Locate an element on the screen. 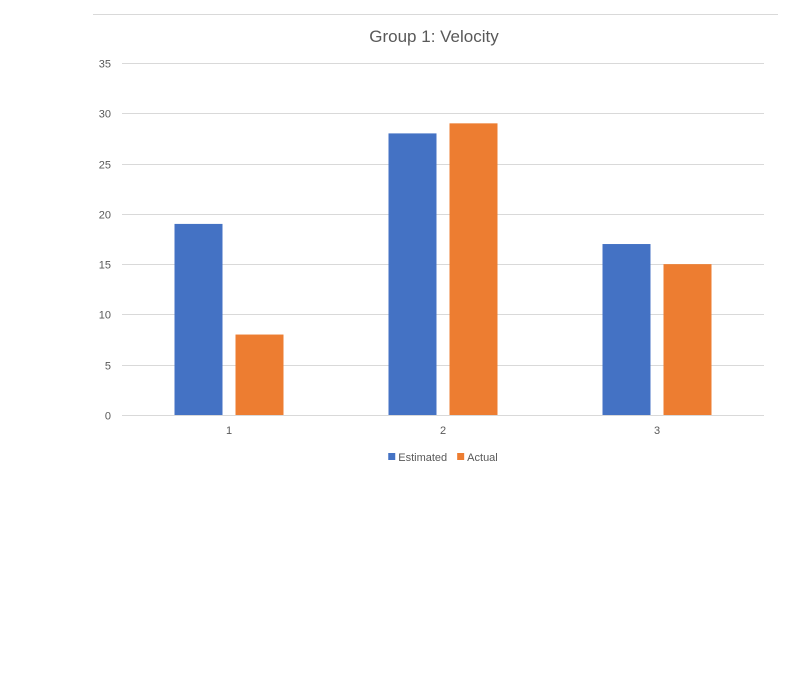 Image resolution: width=800 pixels, height=700 pixels. y-tick-label: 30 is located at coordinates (105, 115).